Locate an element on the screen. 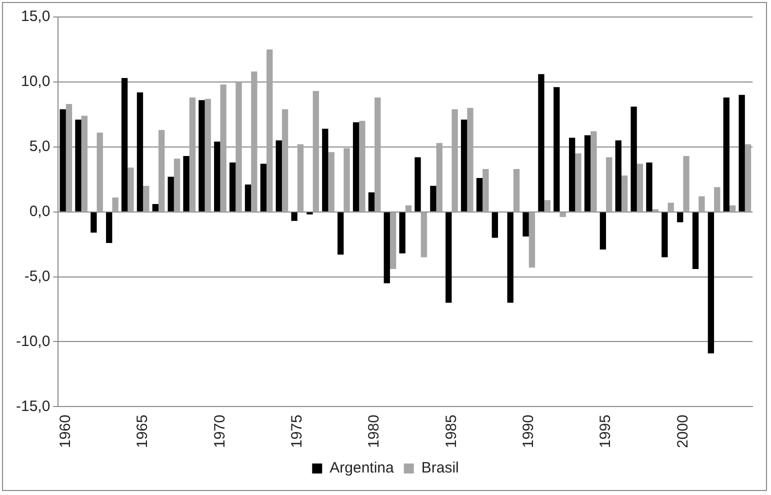 This screenshot has height=495, width=771. x-tick-label: 1985 is located at coordinates (451, 431).